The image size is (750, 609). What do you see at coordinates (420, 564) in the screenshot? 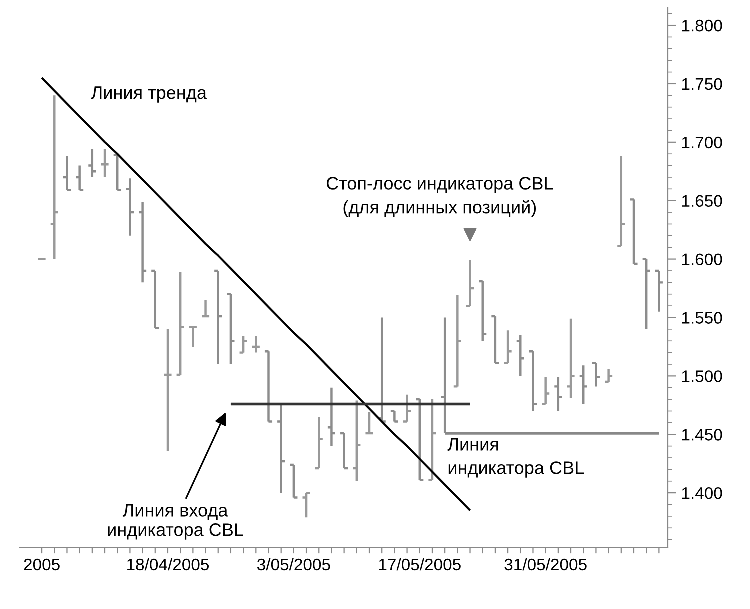
I see `x-tick-label: 17/05/2005` at bounding box center [420, 564].